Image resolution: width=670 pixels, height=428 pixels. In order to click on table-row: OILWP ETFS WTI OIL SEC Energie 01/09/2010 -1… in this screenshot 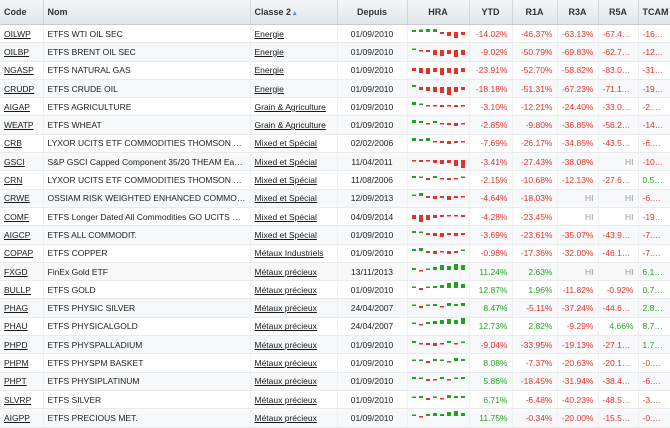, I will do `click(335, 34)`.